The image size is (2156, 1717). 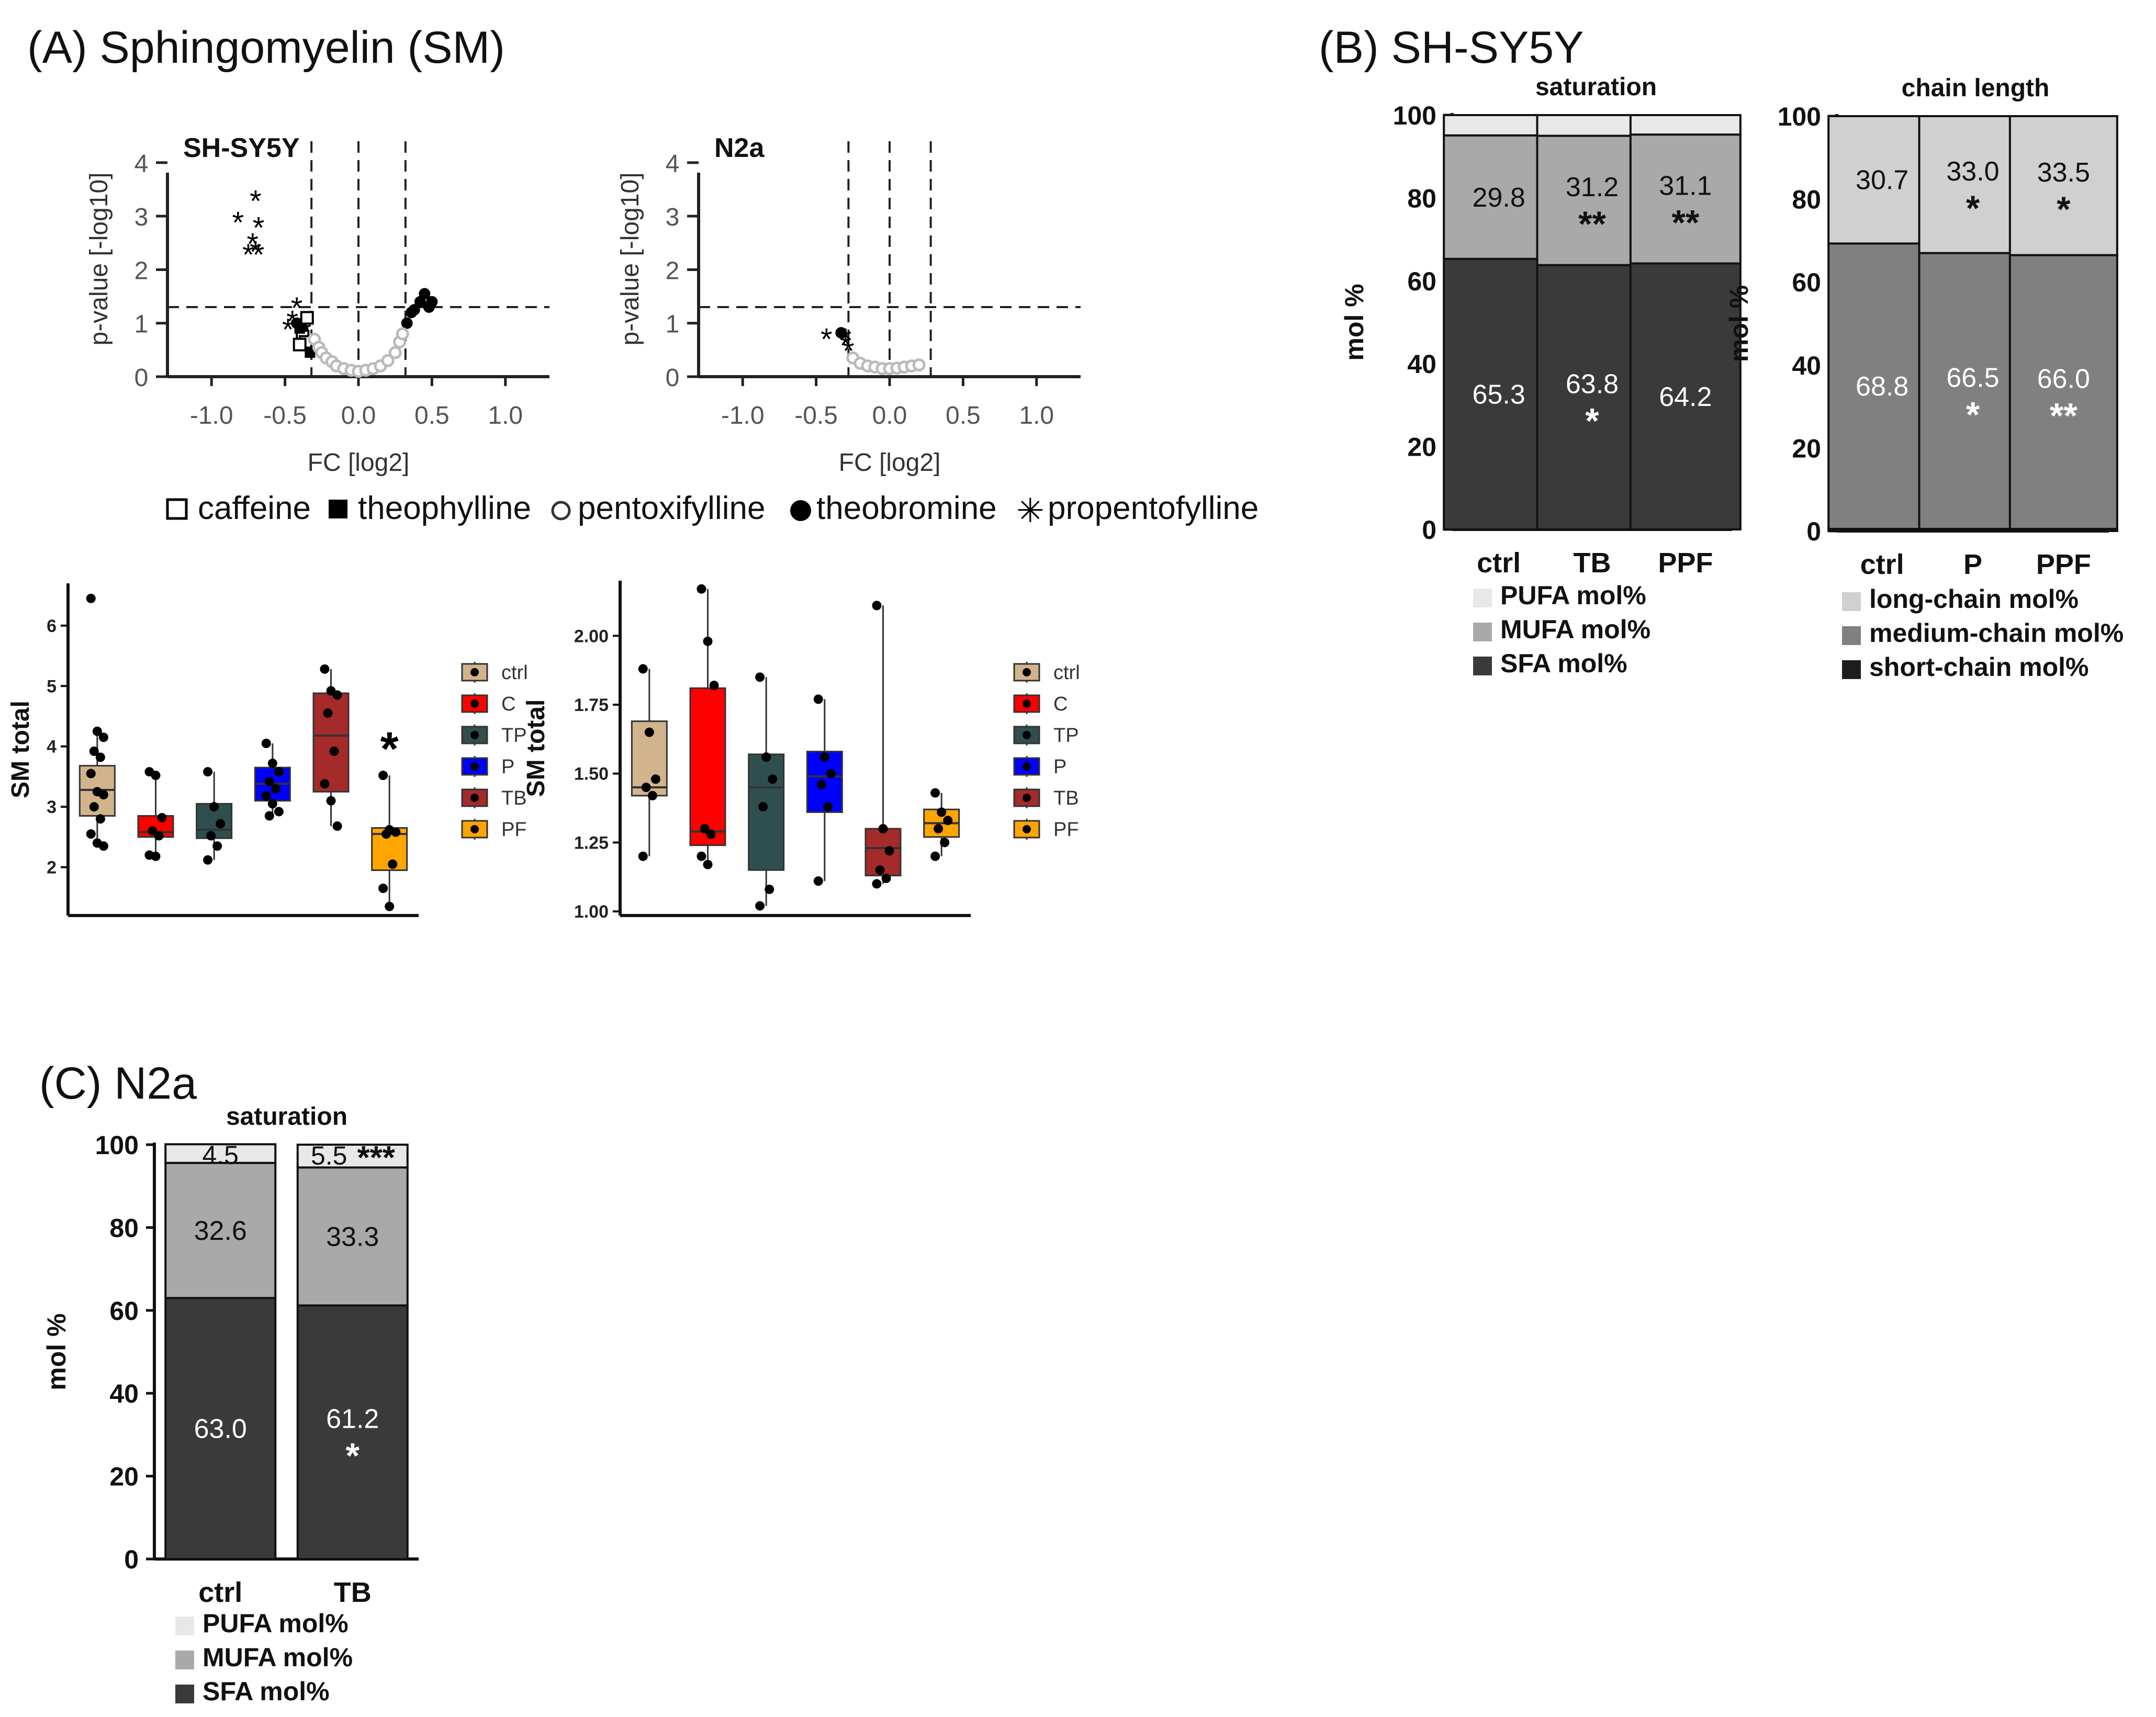 What do you see at coordinates (1066, 830) in the screenshot?
I see `legend-label-PF: PF` at bounding box center [1066, 830].